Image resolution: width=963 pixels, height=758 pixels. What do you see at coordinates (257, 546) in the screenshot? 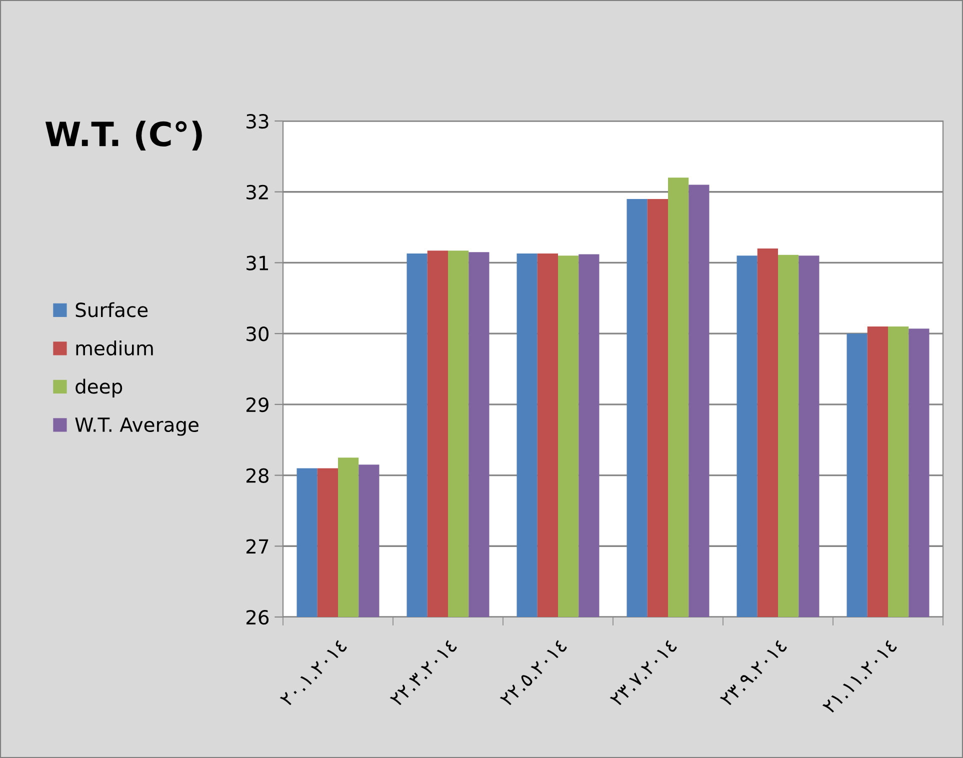
I see `y-tick-label: 27` at bounding box center [257, 546].